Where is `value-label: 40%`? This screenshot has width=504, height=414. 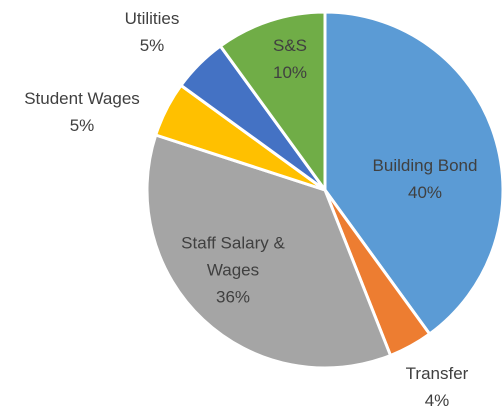
value-label: 40% is located at coordinates (425, 192).